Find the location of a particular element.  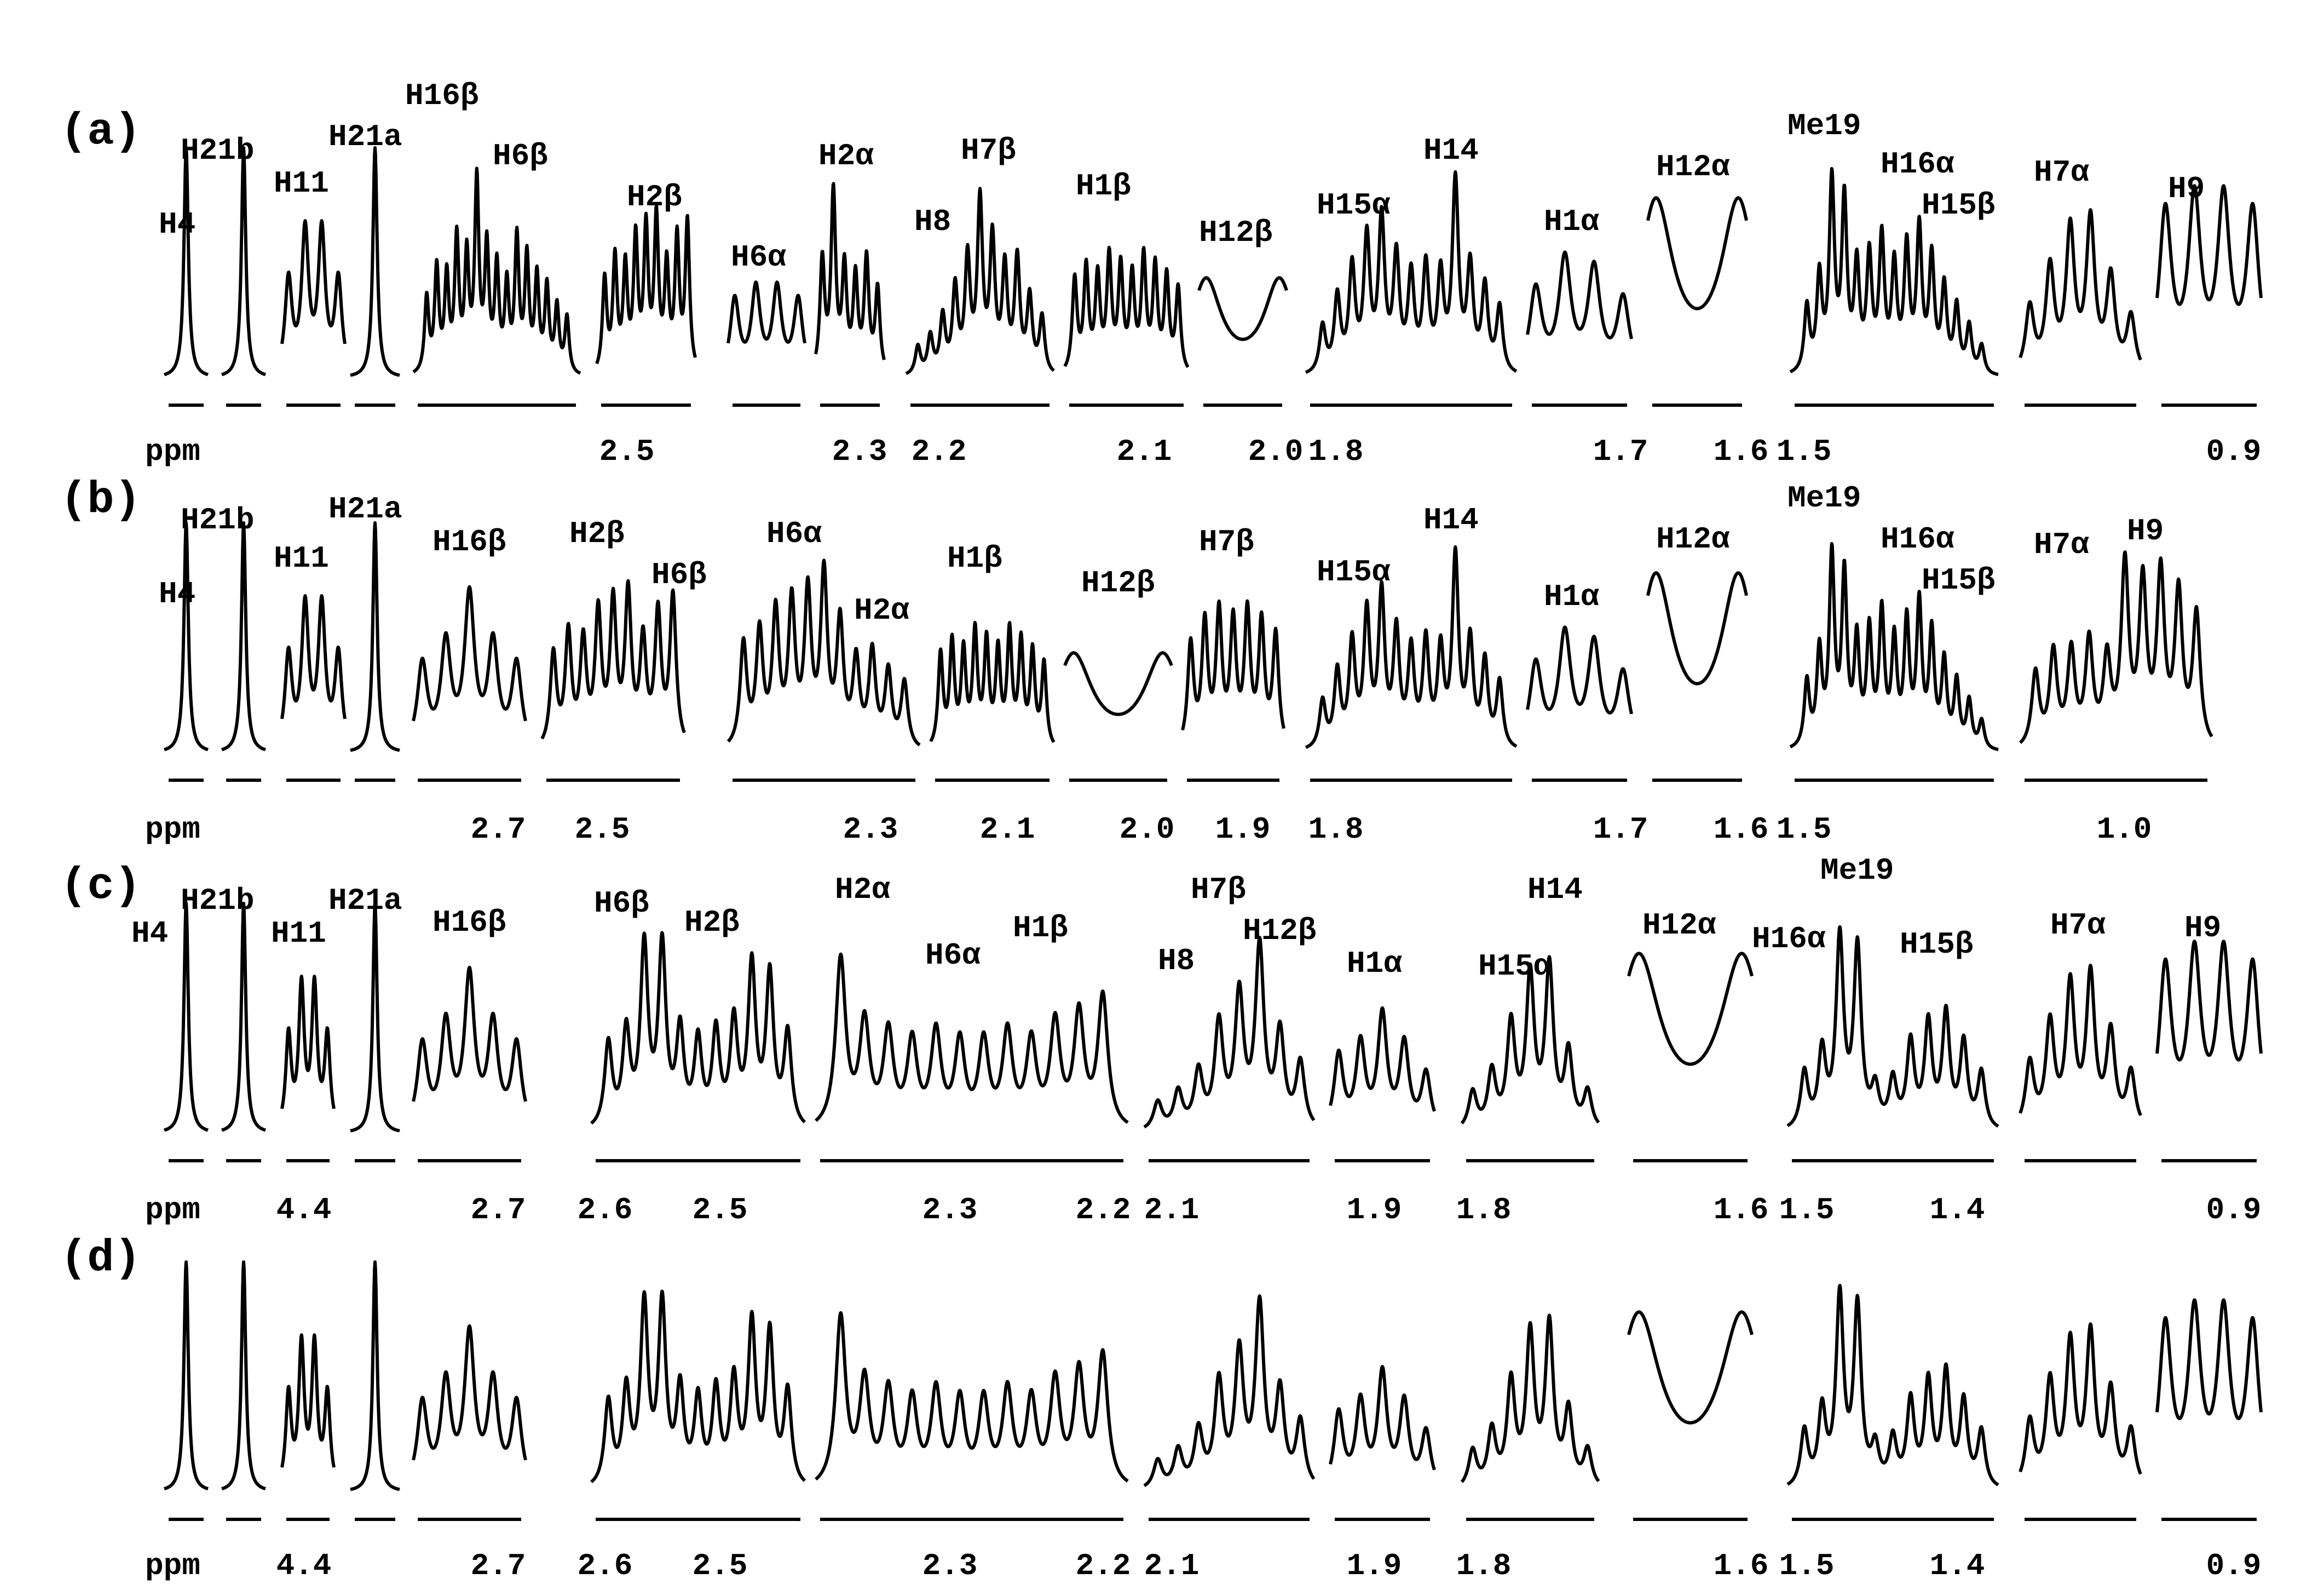

peak-assignment-label: H15α is located at coordinates (1515, 967).